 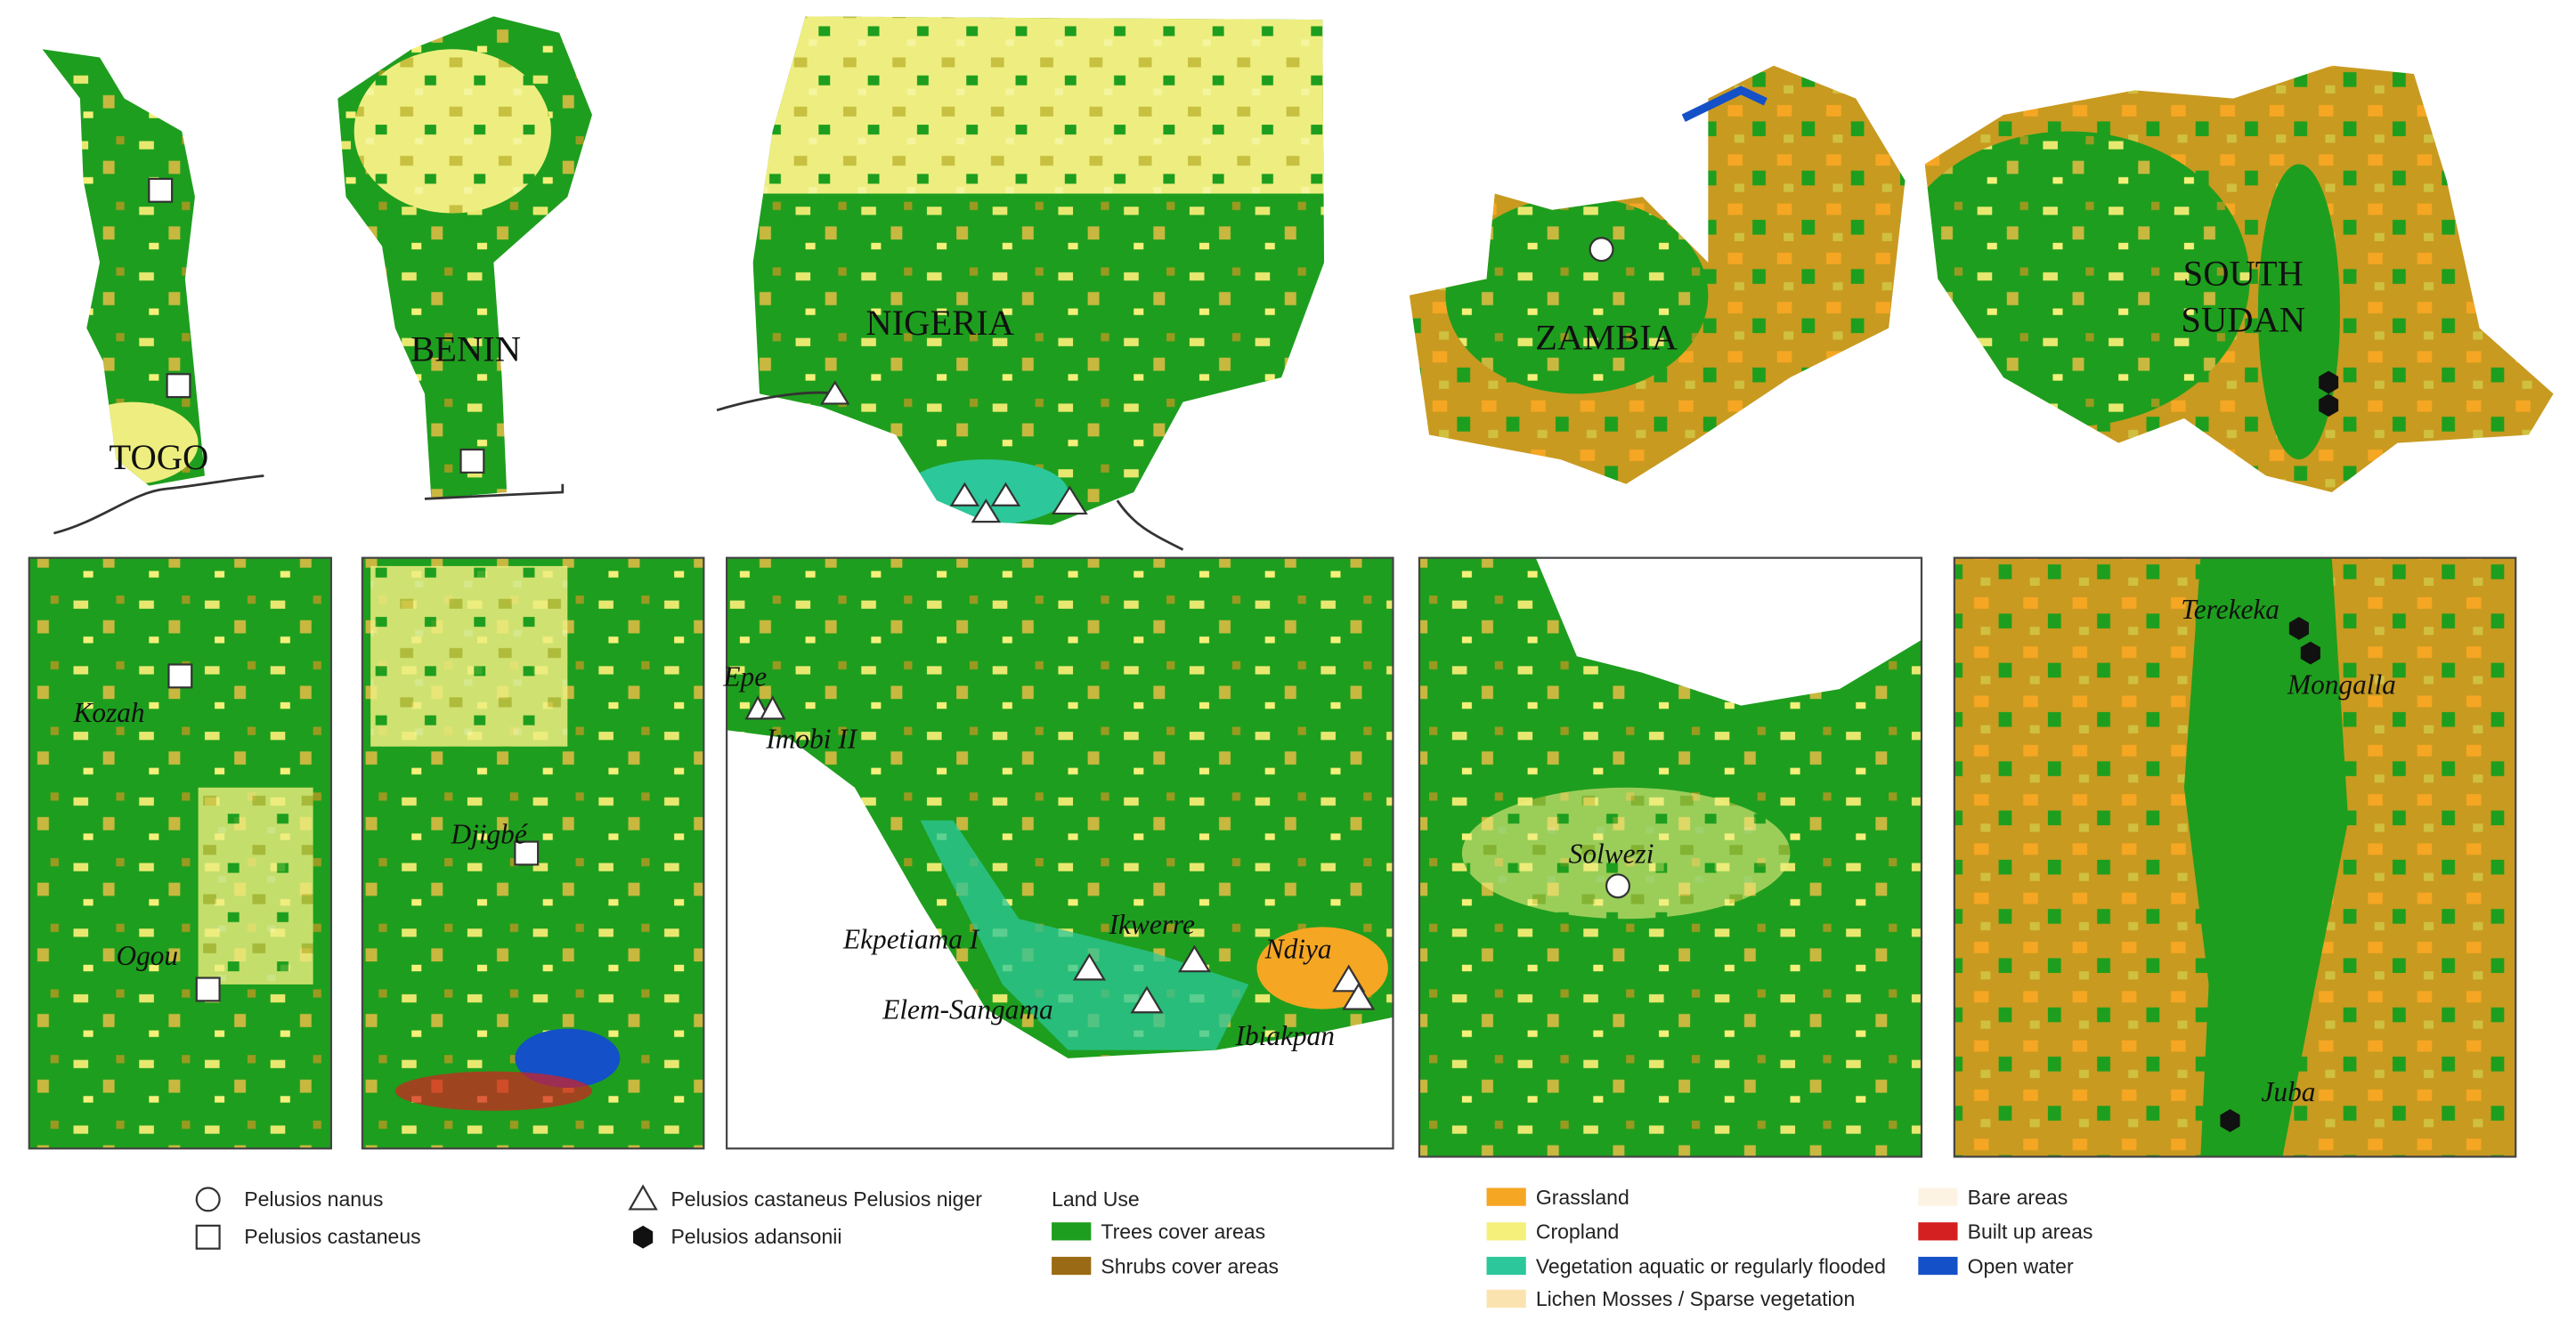 What do you see at coordinates (1298, 948) in the screenshot?
I see `place-label: Ndiya` at bounding box center [1298, 948].